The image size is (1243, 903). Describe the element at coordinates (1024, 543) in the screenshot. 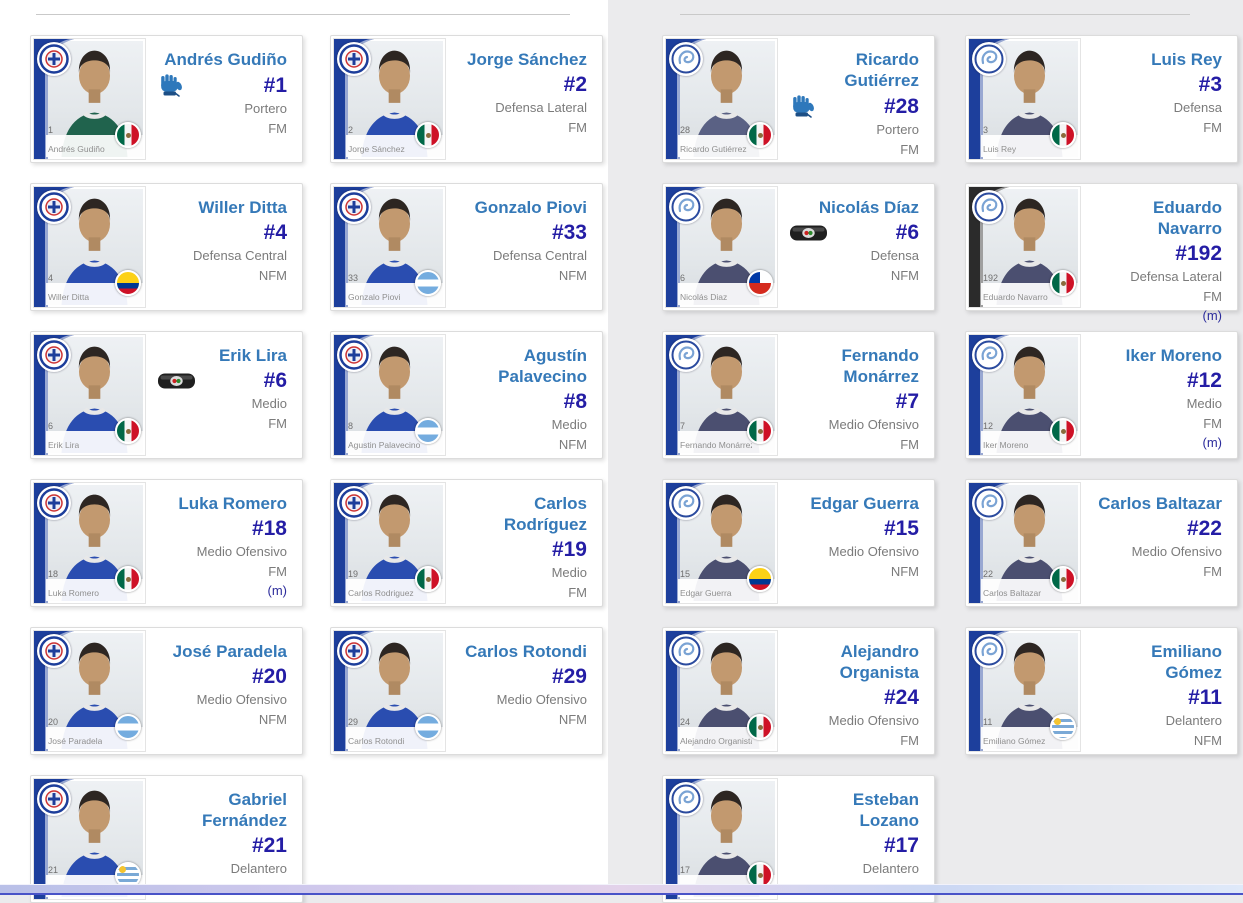

I see `player-photo: 22 Carlos Baltazar` at that location.